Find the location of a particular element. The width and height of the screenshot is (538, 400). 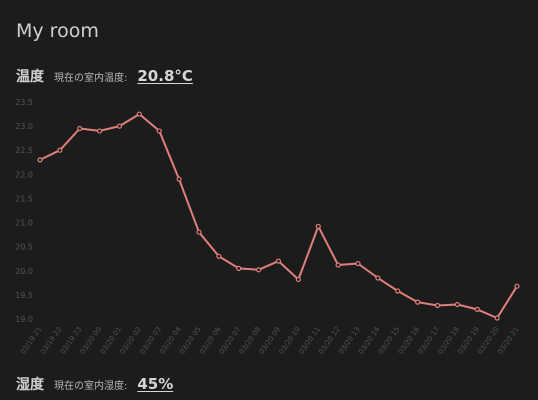

y-axis: 19.0 19.5 20.0 20.5 21.0 21.5 22.0 22.5 23.0 23.5 is located at coordinates (24, 211).